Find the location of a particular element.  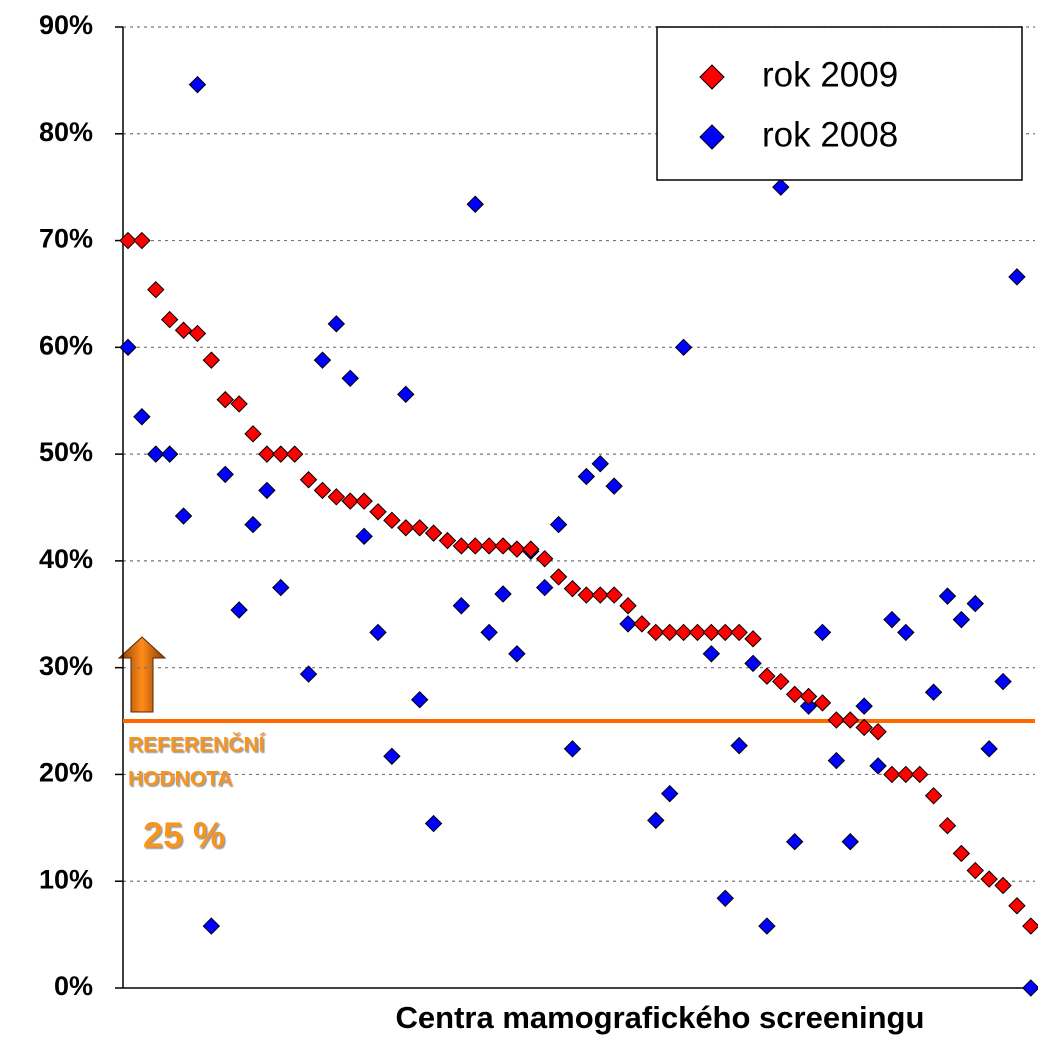

y-tick-label: 60% is located at coordinates (66, 345).